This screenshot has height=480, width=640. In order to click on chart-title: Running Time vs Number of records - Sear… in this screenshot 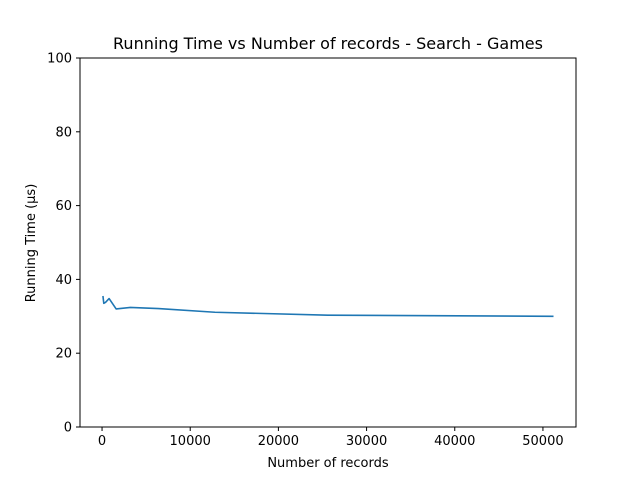, I will do `click(328, 43)`.